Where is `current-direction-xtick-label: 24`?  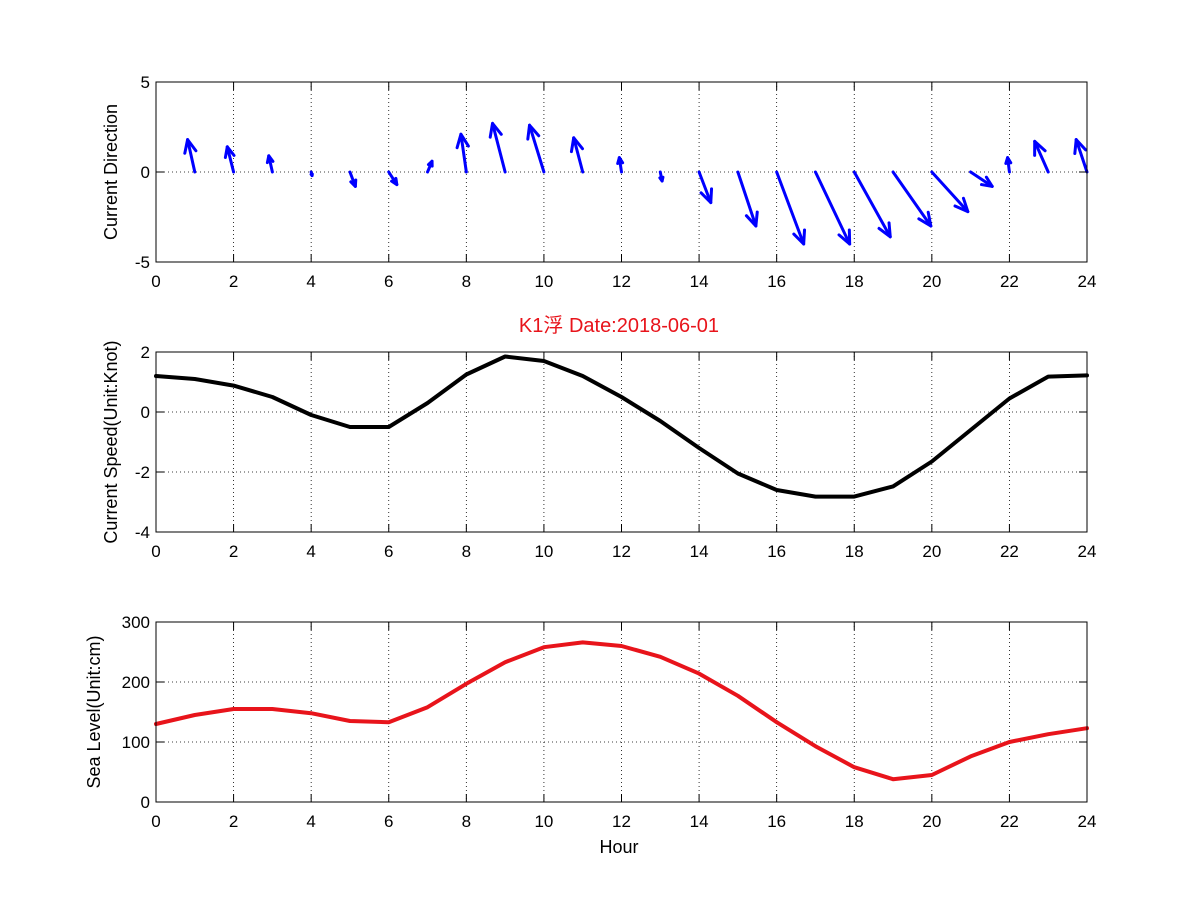 current-direction-xtick-label: 24 is located at coordinates (1087, 281).